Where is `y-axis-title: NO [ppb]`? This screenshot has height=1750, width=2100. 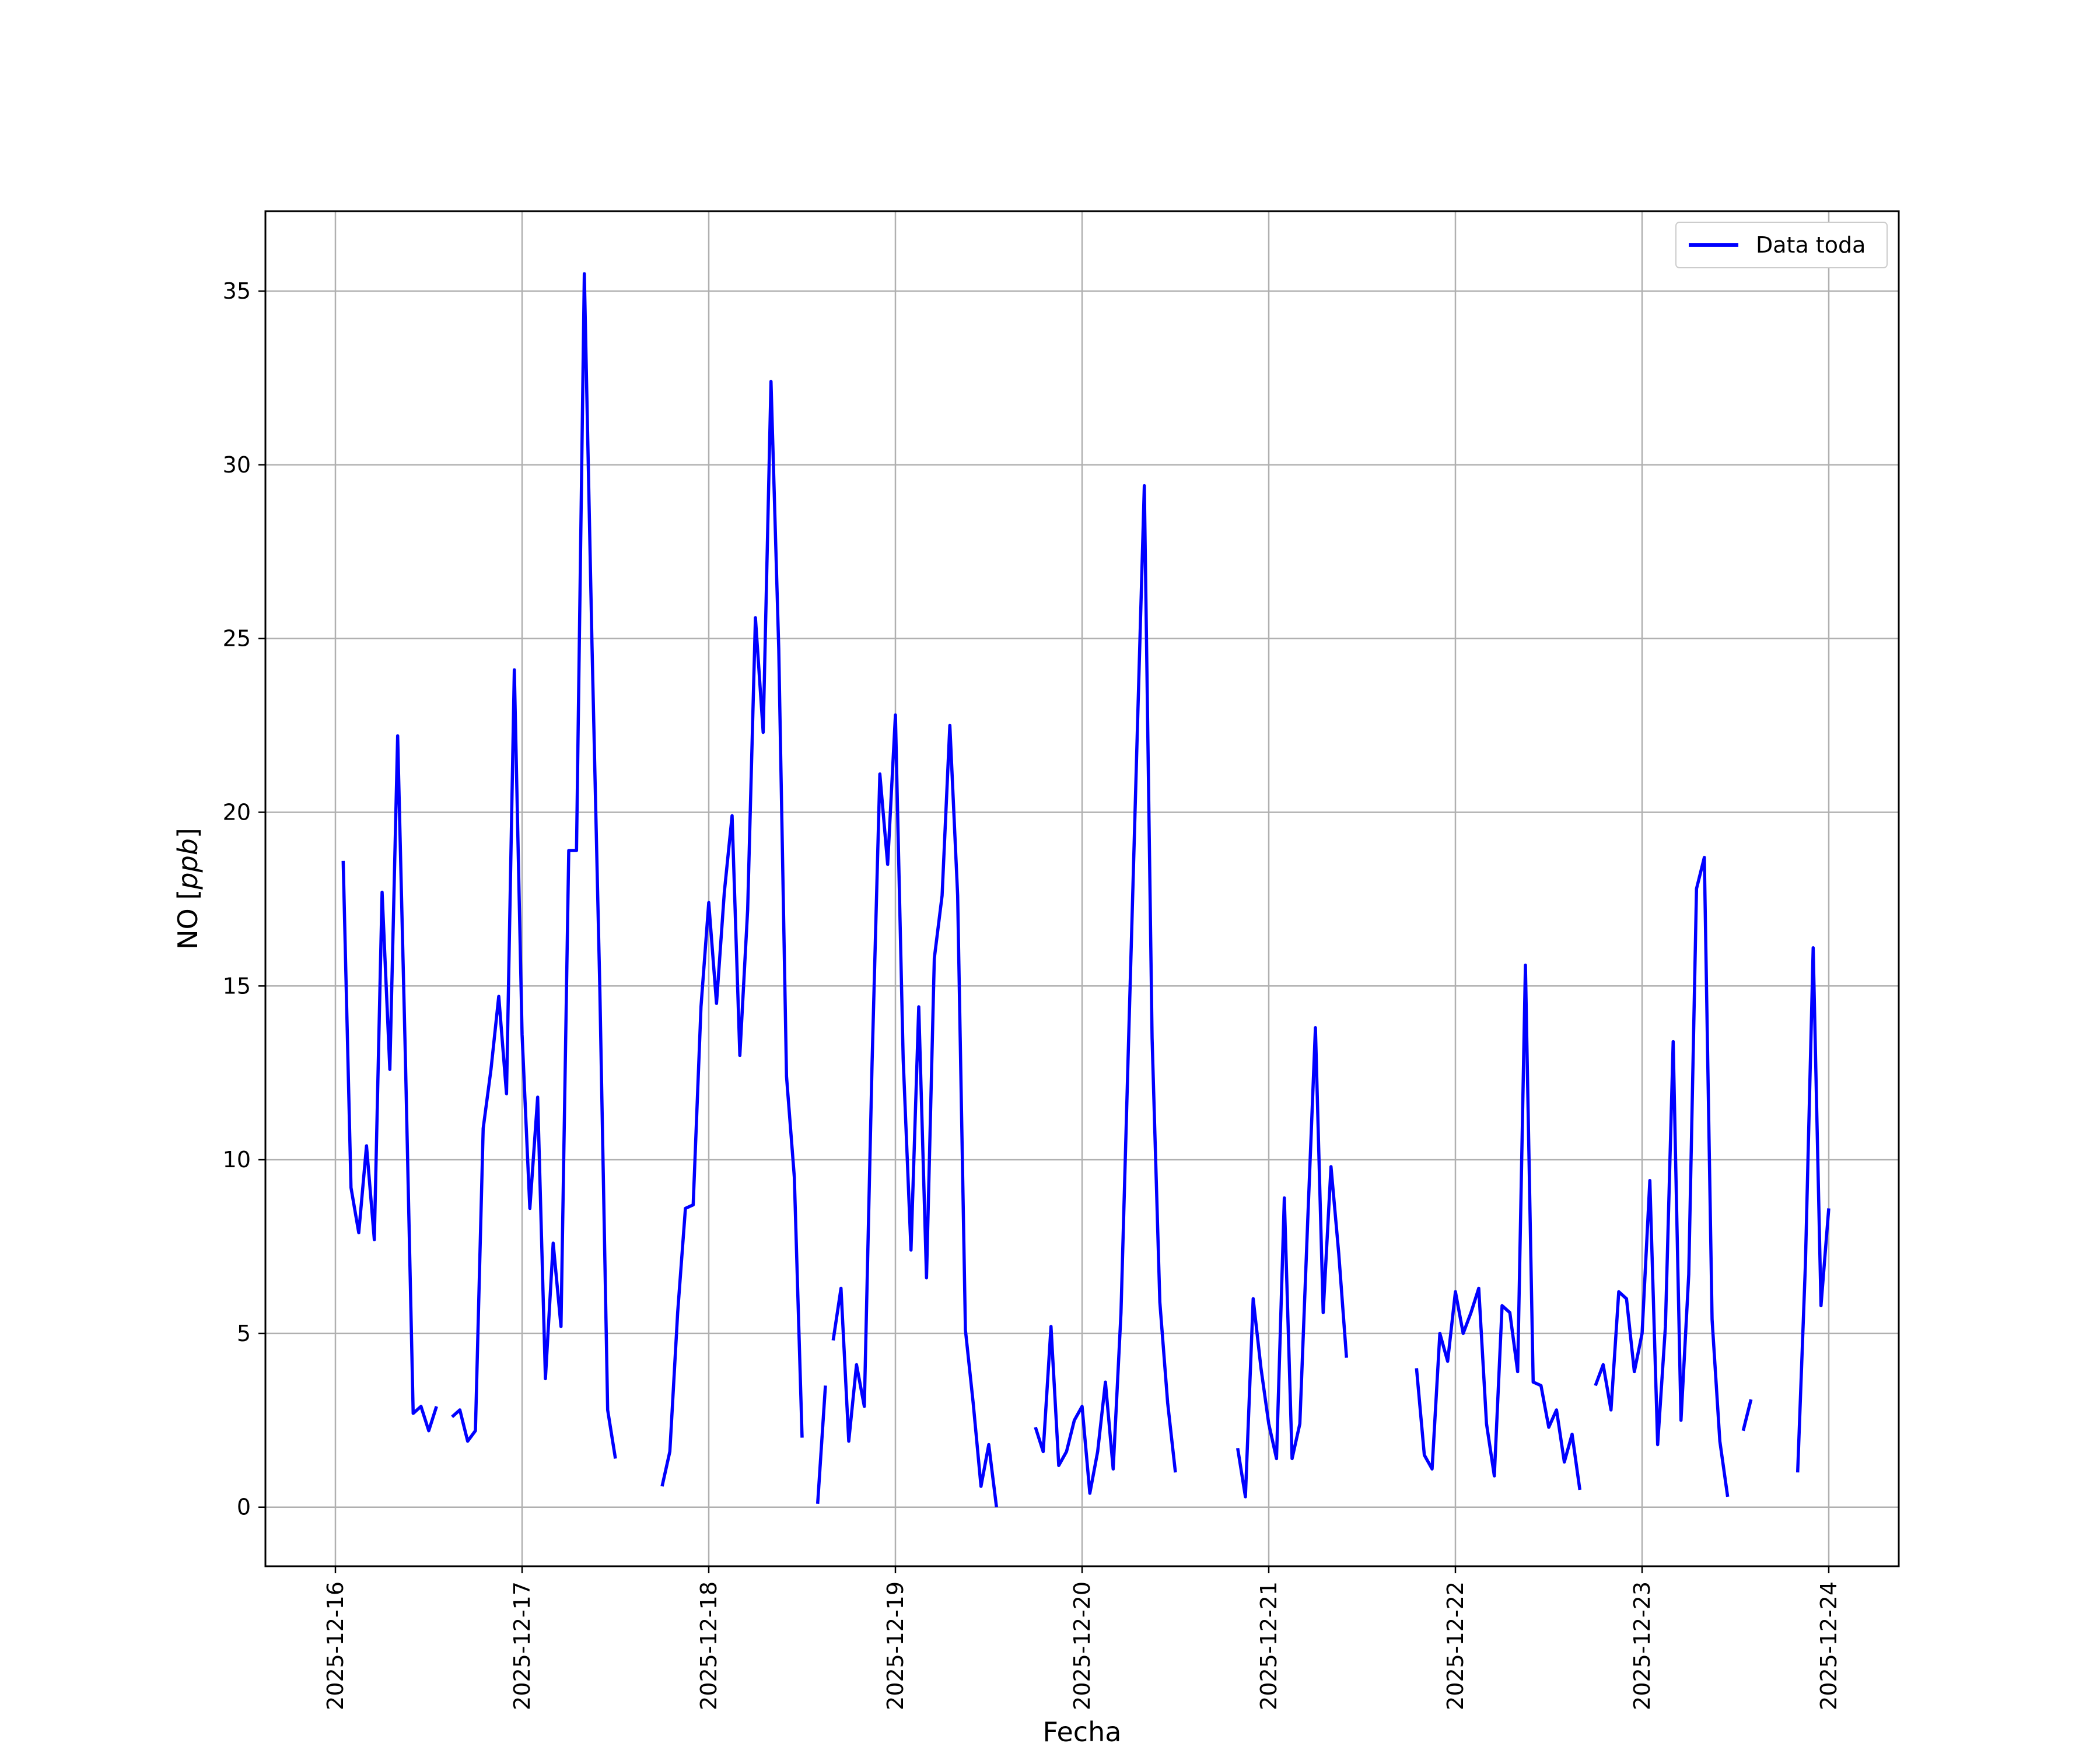 y-axis-title: NO [ppb] is located at coordinates (188, 889).